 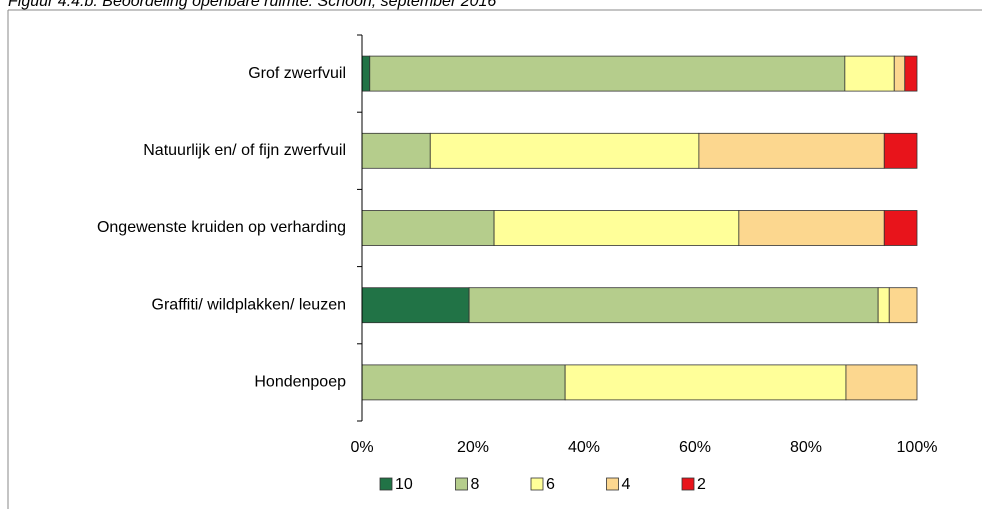 What do you see at coordinates (550, 484) in the screenshot?
I see `legend-label: 6` at bounding box center [550, 484].